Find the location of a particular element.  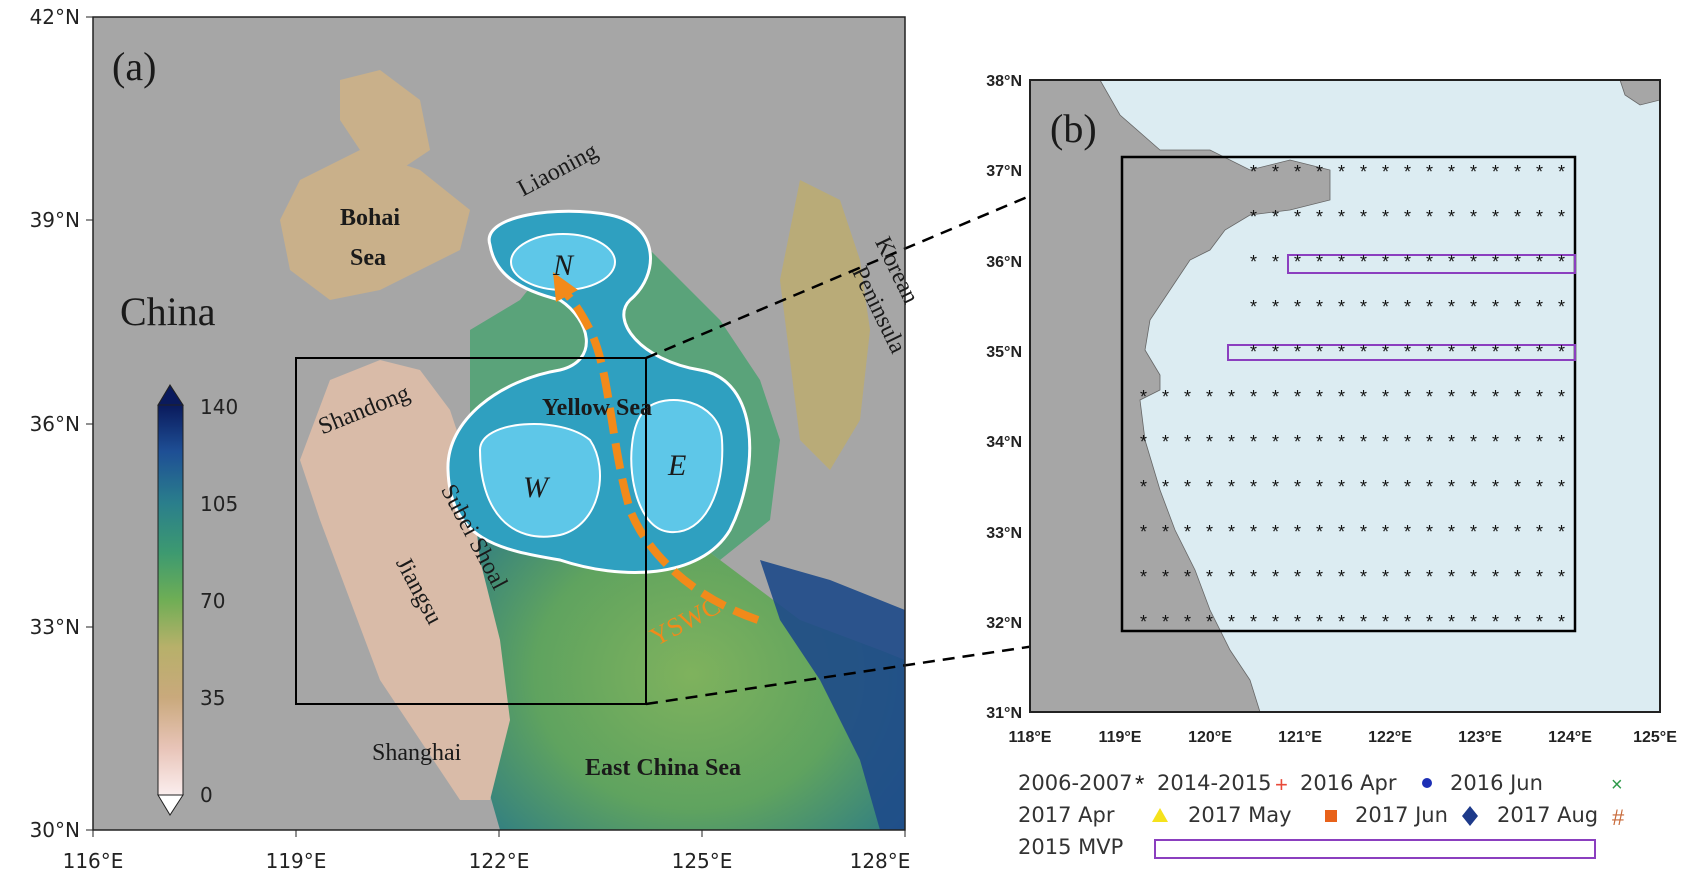

lat-label-42: 42°N is located at coordinates (55, 17).